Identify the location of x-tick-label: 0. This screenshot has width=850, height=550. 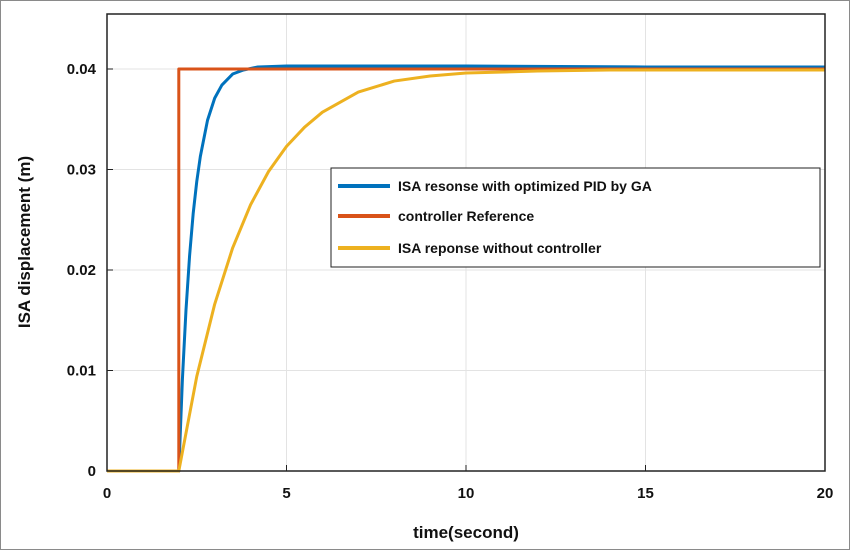
(107, 493).